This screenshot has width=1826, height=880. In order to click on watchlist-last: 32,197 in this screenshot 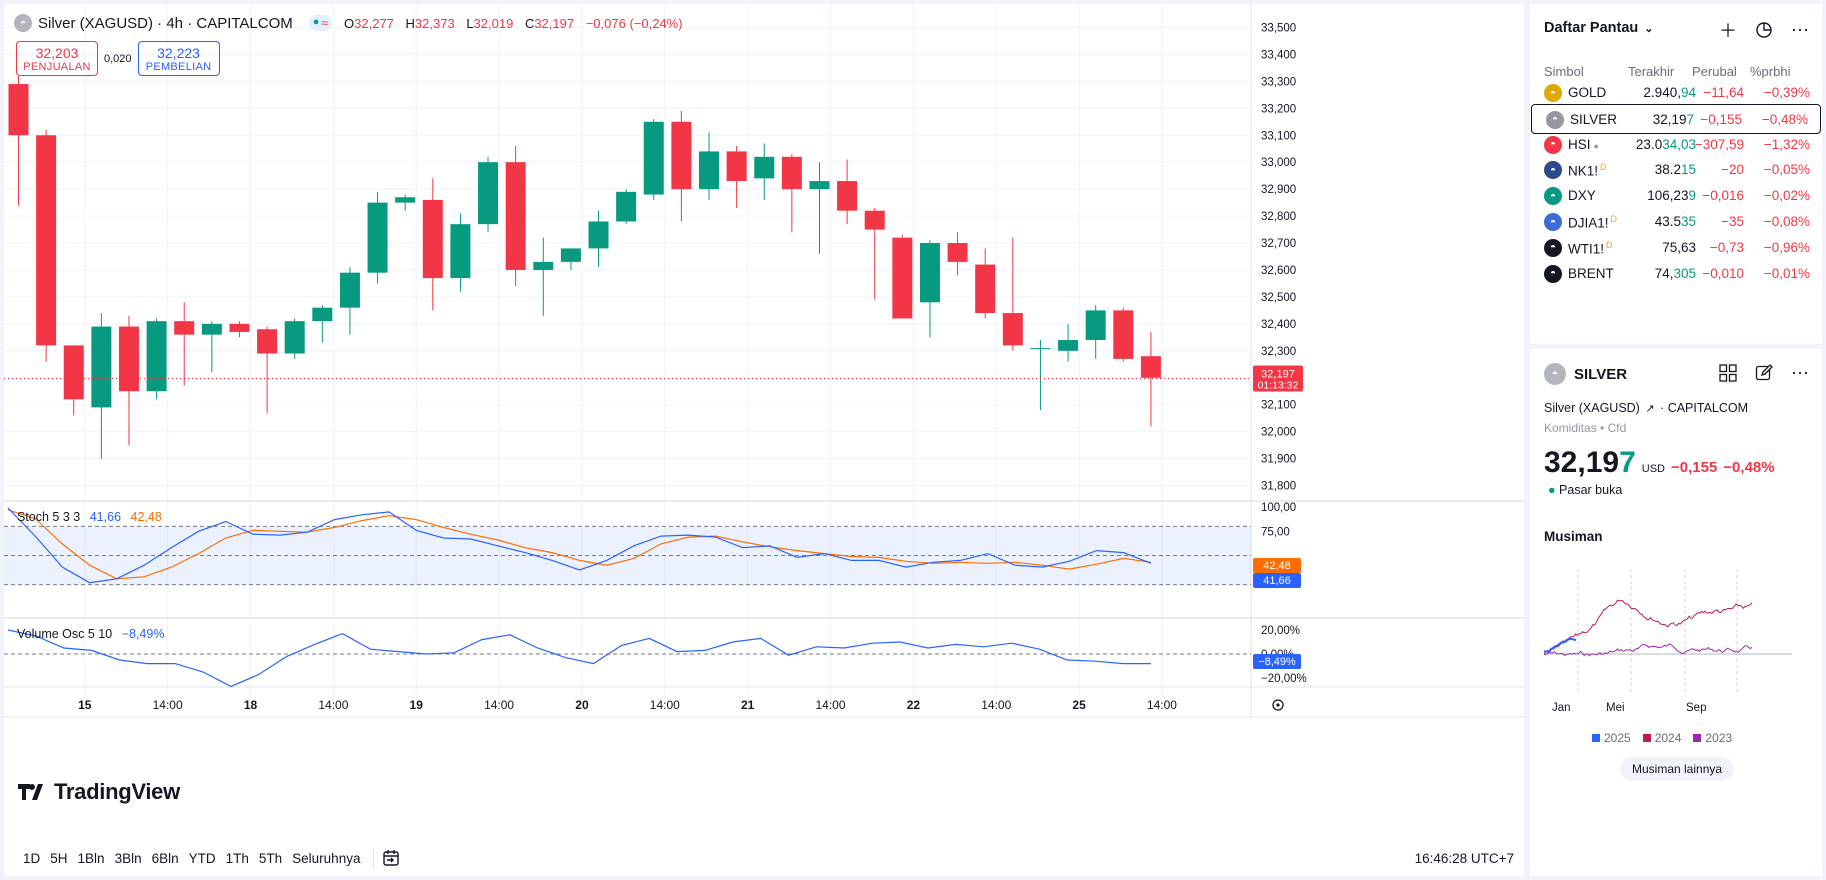, I will do `click(1673, 119)`.